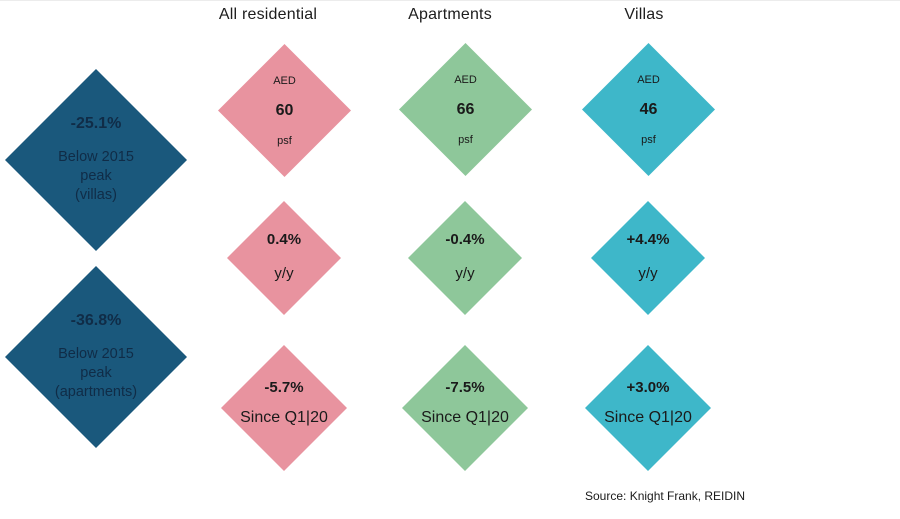 Image resolution: width=900 pixels, height=519 pixels. Describe the element at coordinates (648, 387) in the screenshot. I see `villas-since-value: +3.0%` at that location.